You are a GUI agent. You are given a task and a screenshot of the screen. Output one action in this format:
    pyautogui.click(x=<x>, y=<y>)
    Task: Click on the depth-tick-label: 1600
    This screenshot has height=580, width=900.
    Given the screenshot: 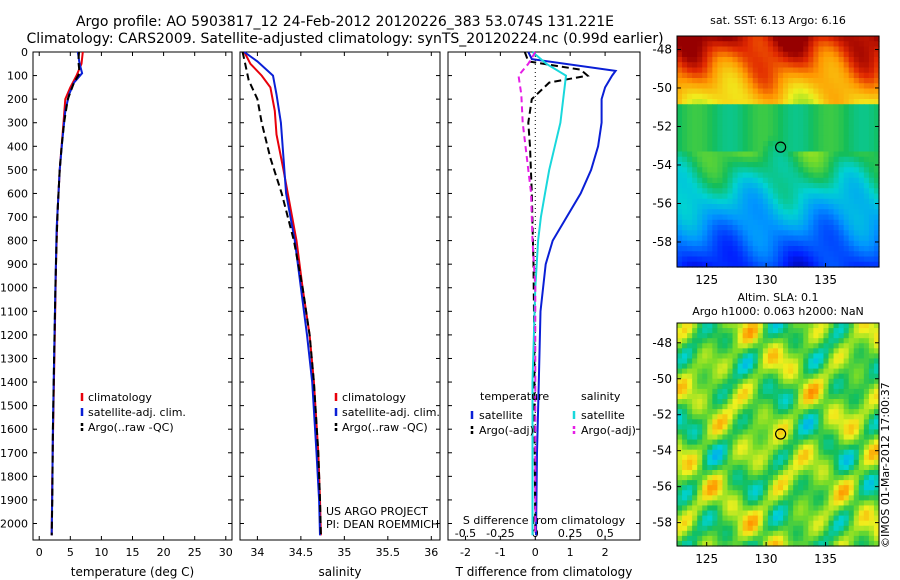 What is the action you would take?
    pyautogui.click(x=14, y=429)
    